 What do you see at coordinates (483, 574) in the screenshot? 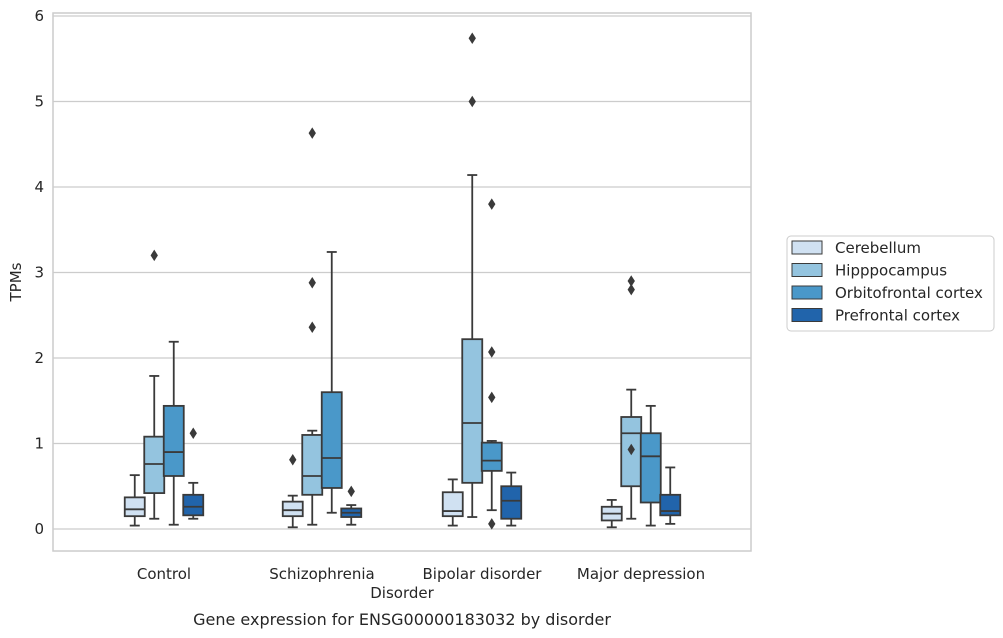
I see `x-tick-label-2: Bipolar disorder` at bounding box center [483, 574].